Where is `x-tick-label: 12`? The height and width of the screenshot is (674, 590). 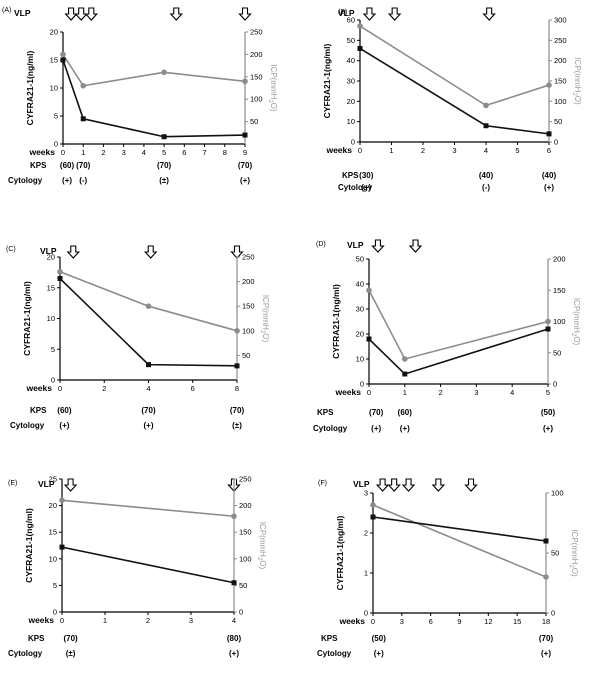 x-tick-label: 12 is located at coordinates (488, 621).